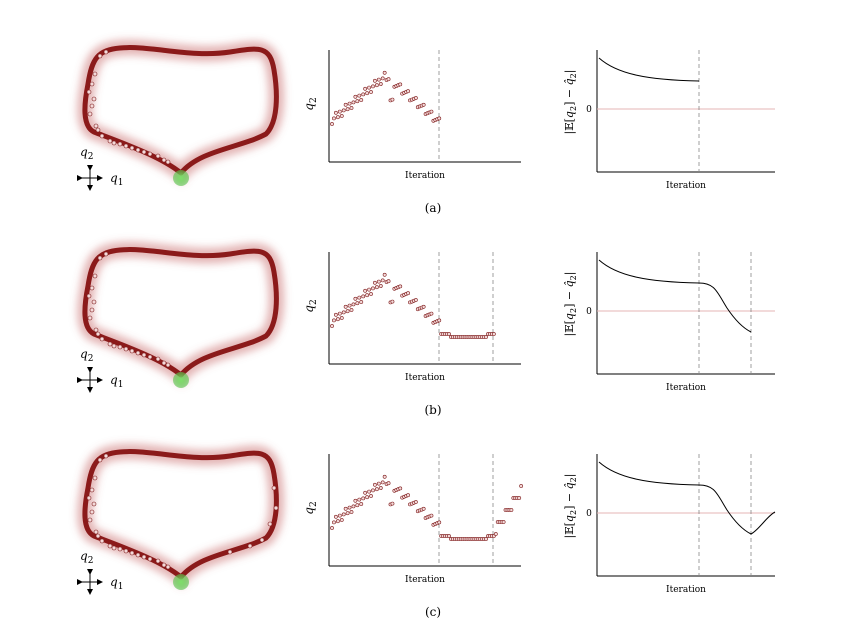 The width and height of the screenshot is (851, 626). Describe the element at coordinates (432, 410) in the screenshot. I see `panel-caption: (b)` at that location.